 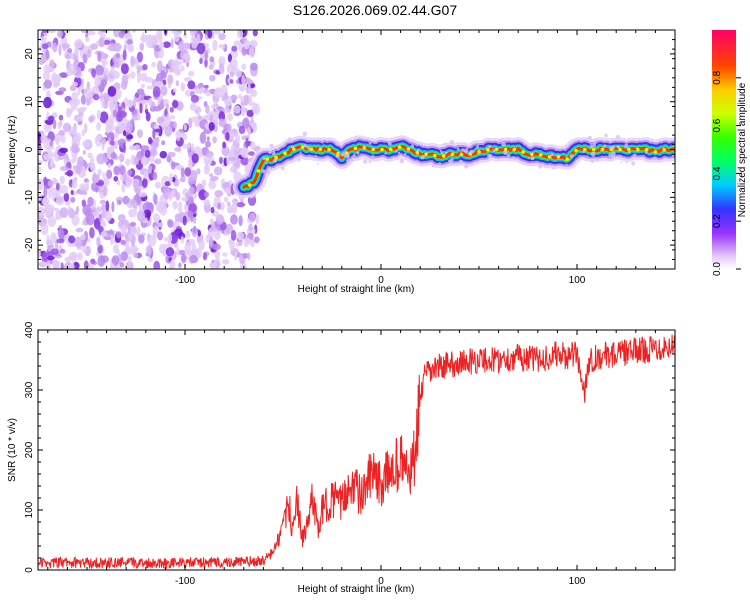 What do you see at coordinates (29, 449) in the screenshot?
I see `snr-y-tick-label: 200` at bounding box center [29, 449].